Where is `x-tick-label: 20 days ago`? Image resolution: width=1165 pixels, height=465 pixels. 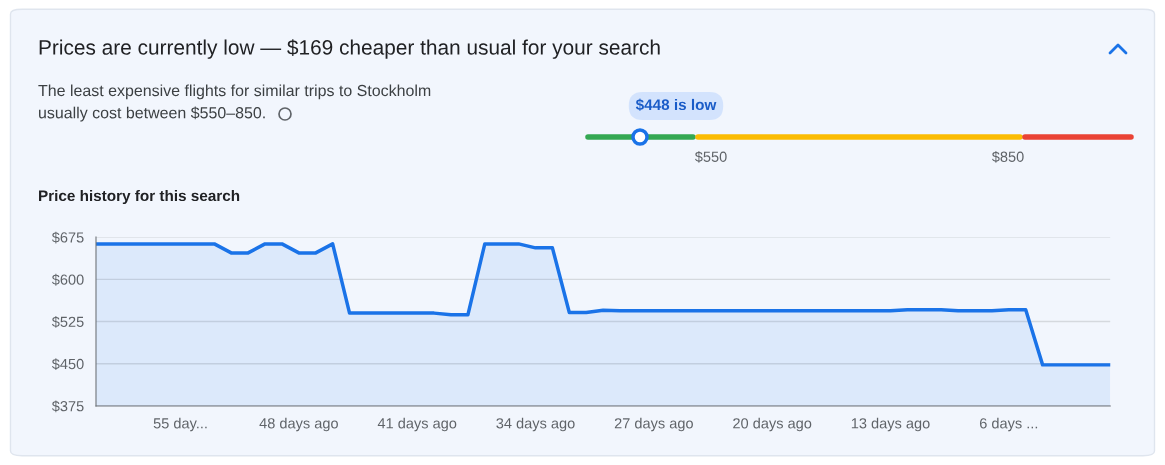 x-tick-label: 20 days ago is located at coordinates (772, 424).